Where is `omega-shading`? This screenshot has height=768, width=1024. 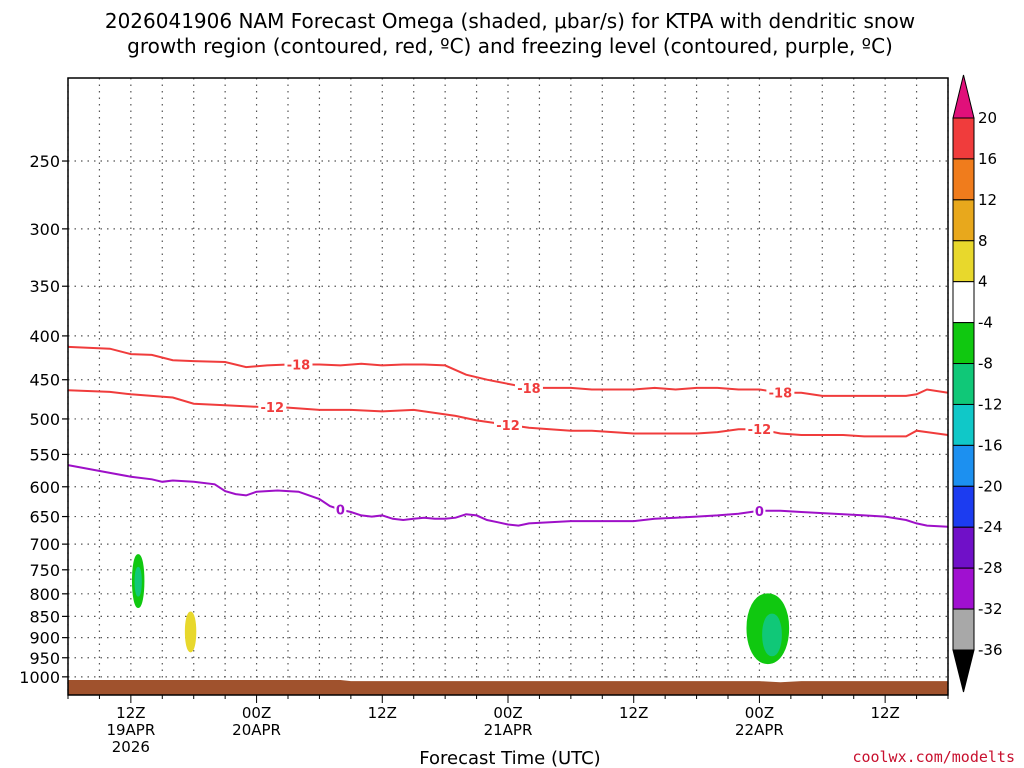
omega-shading is located at coordinates (461, 609).